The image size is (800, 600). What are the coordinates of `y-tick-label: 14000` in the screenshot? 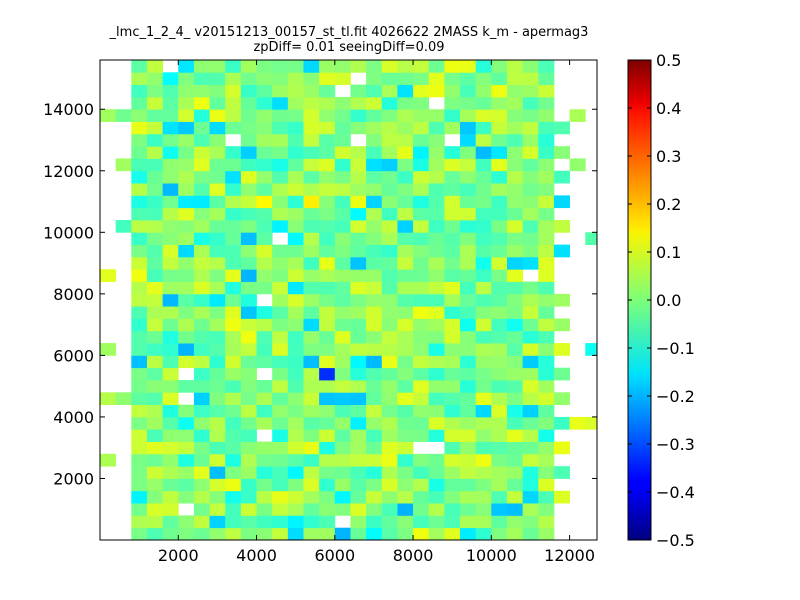 It's located at (68, 109).